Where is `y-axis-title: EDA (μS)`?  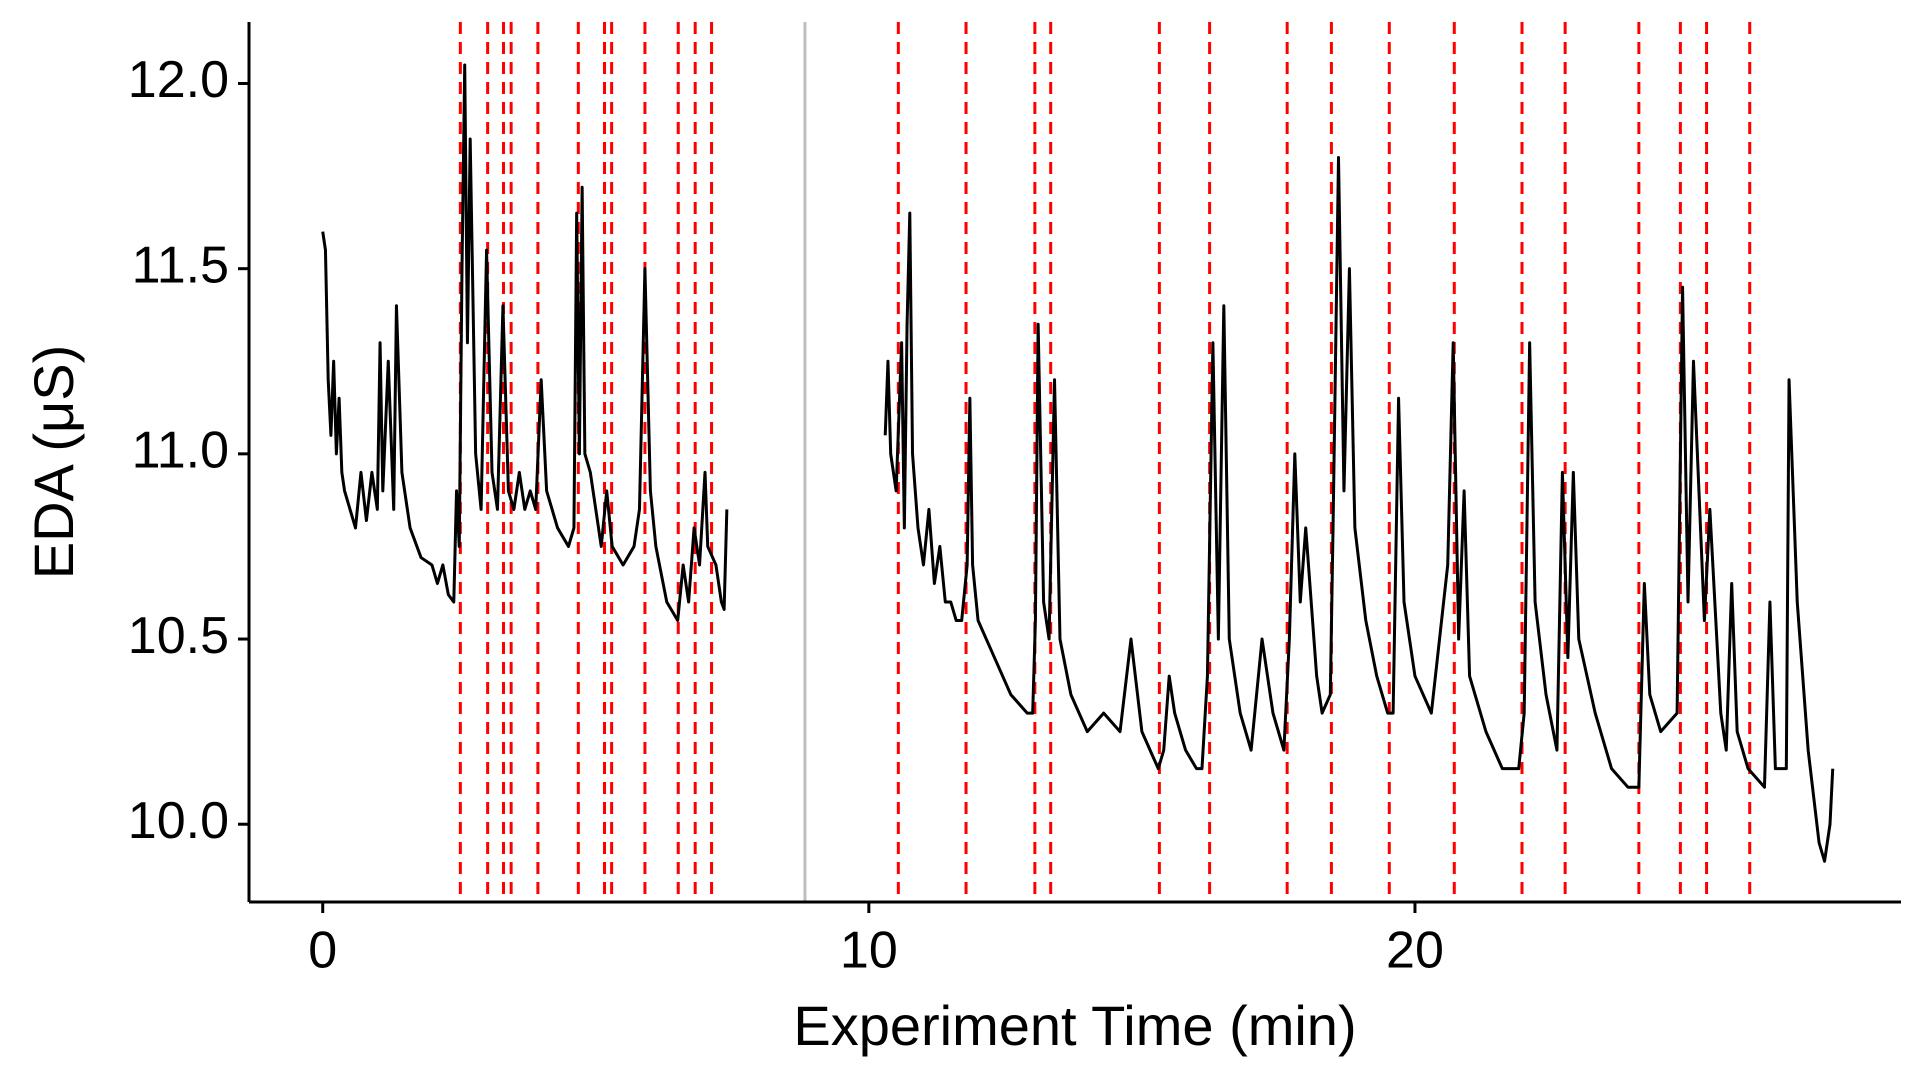
y-axis-title: EDA (μS) is located at coordinates (53, 462).